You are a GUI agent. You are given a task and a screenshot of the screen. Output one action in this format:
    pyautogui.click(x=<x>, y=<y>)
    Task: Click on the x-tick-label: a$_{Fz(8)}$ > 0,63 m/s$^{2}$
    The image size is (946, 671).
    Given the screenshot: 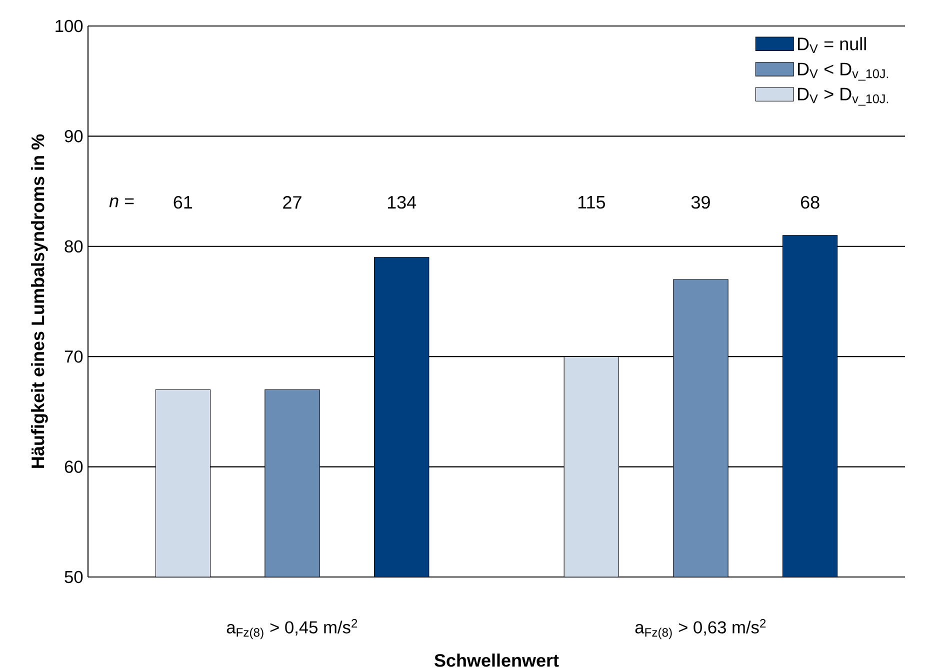 What is the action you would take?
    pyautogui.click(x=700, y=629)
    